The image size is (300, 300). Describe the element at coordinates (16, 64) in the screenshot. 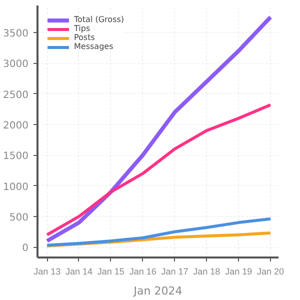

I see `y-tick-label: 3000` at that location.